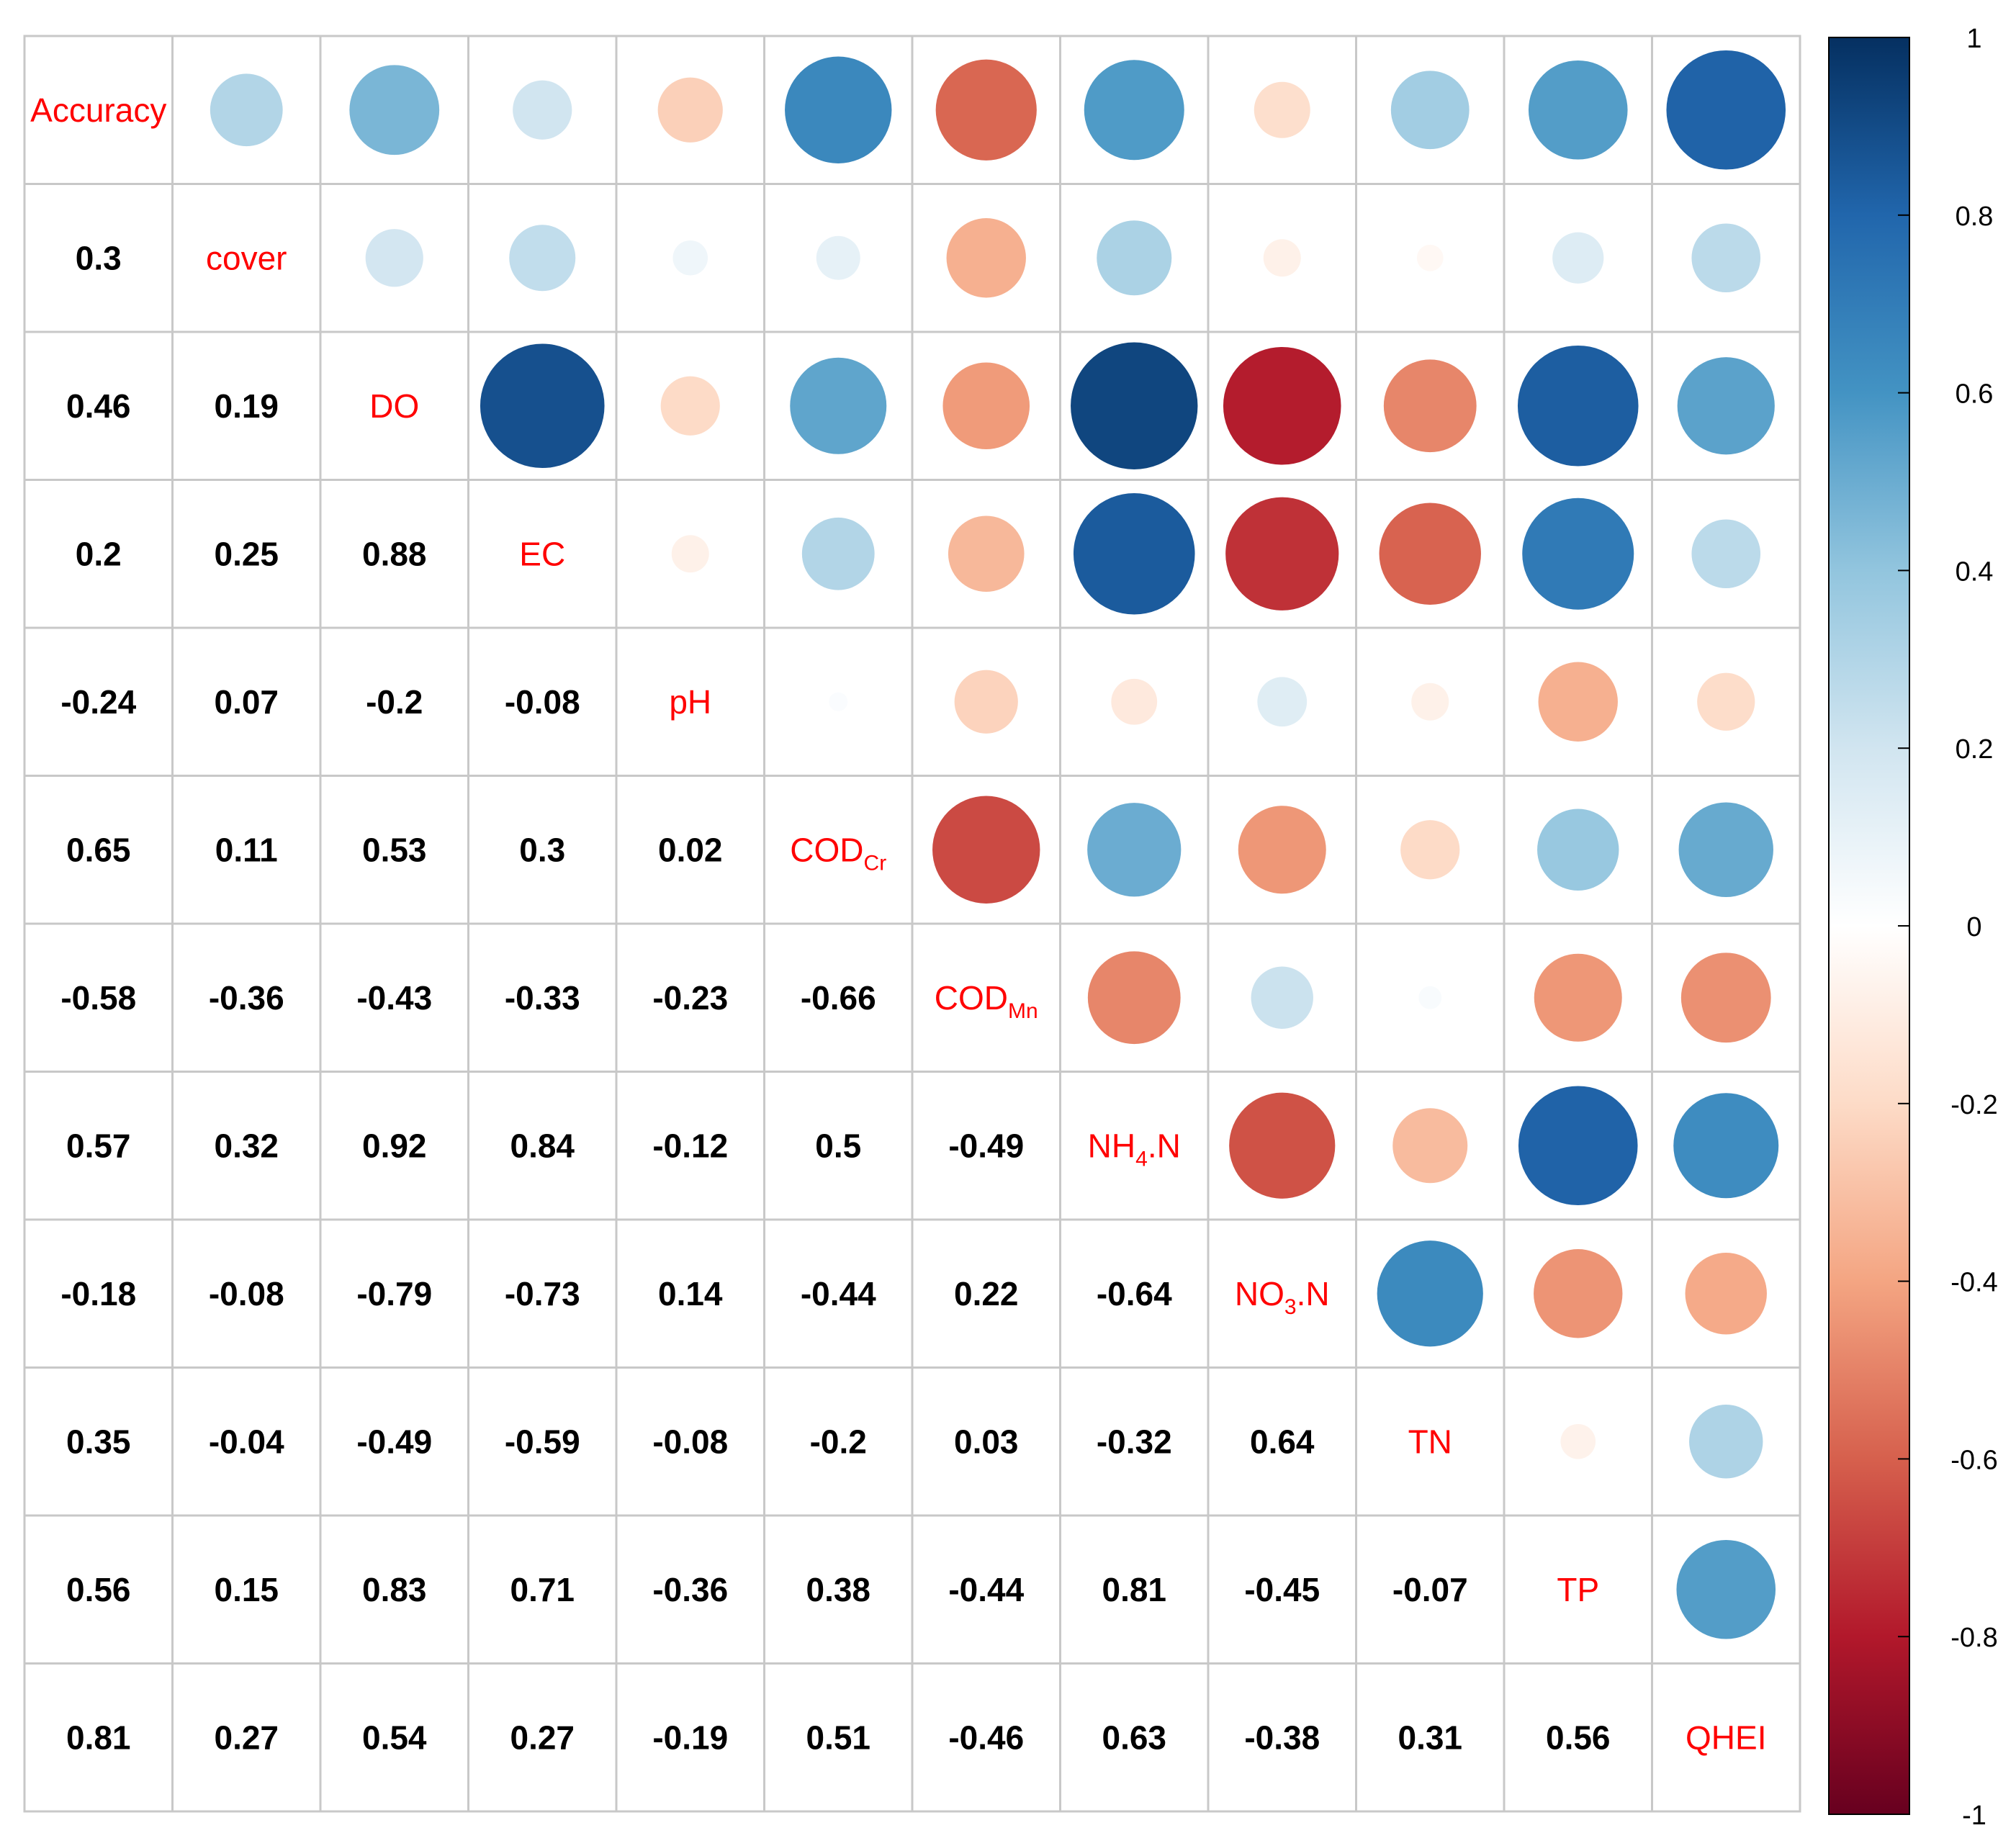  I want to click on coefficient-label: 0.31, so click(1430, 1737).